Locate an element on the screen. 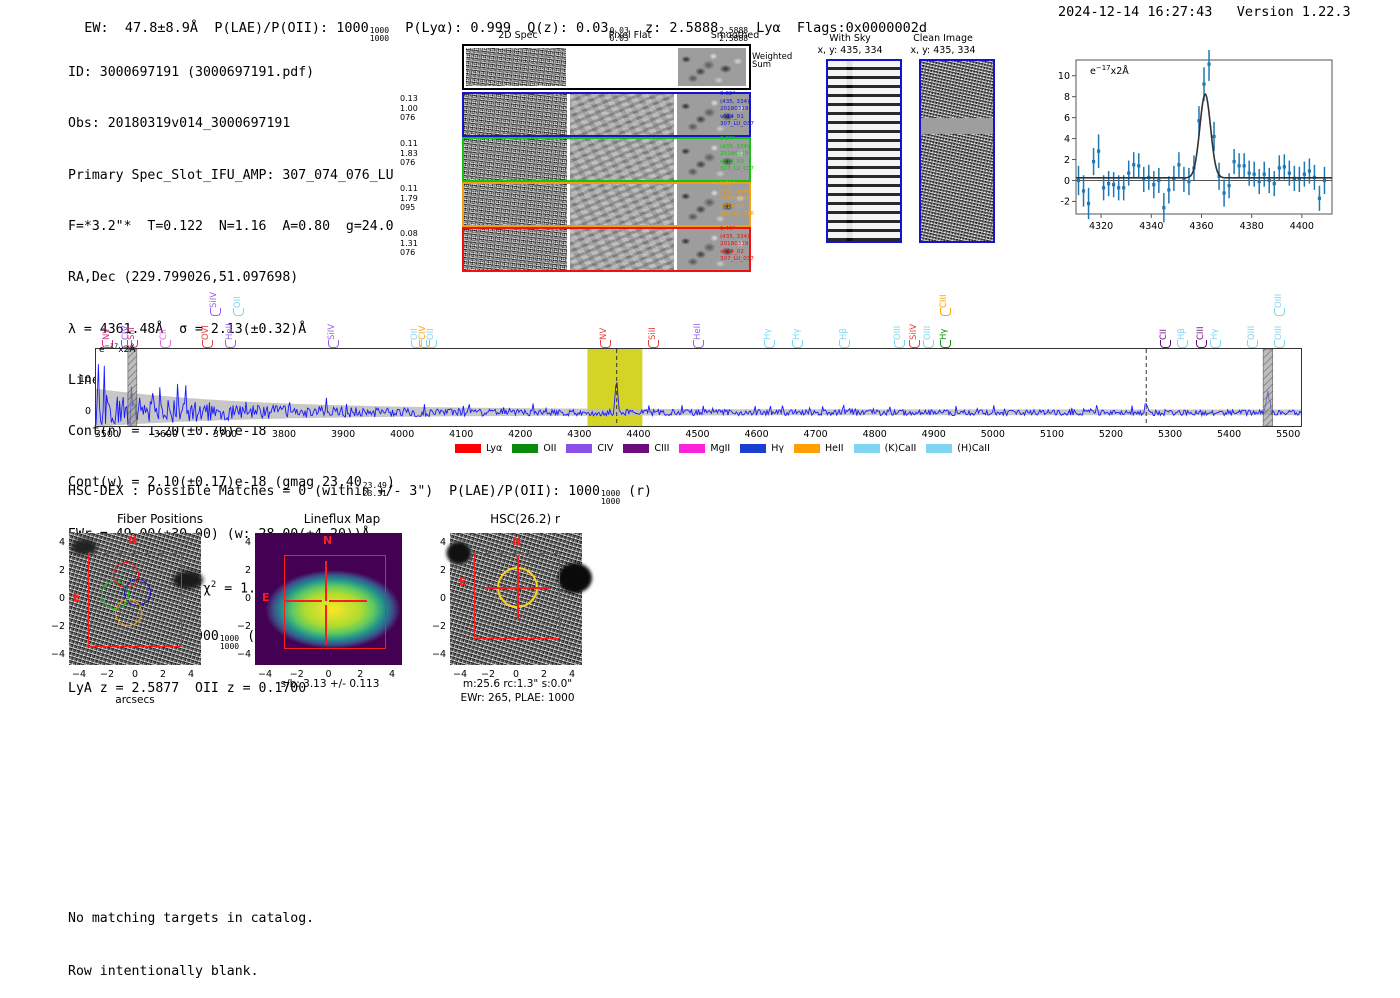 This screenshot has width=1400, height=998. emission-line-label: Hβ is located at coordinates (843, 334).